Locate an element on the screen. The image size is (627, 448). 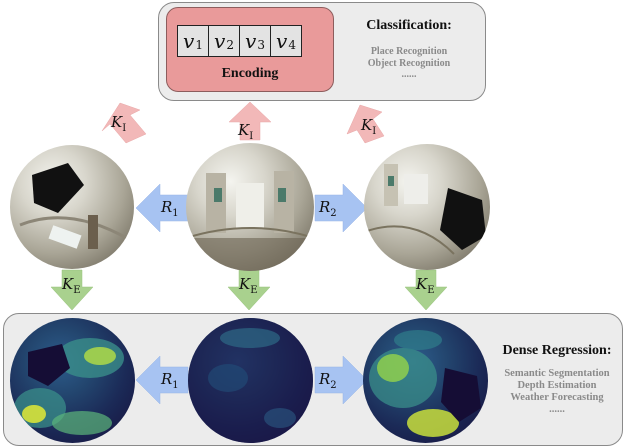
dense-regression-task: Weather Forecasting is located at coordinates (557, 398).